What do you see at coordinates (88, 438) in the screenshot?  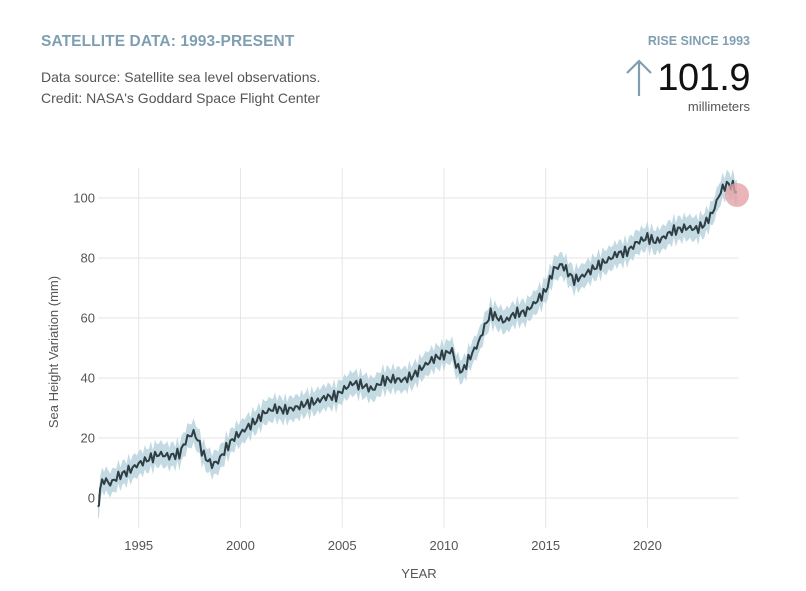 I see `y-tick-label: 20` at bounding box center [88, 438].